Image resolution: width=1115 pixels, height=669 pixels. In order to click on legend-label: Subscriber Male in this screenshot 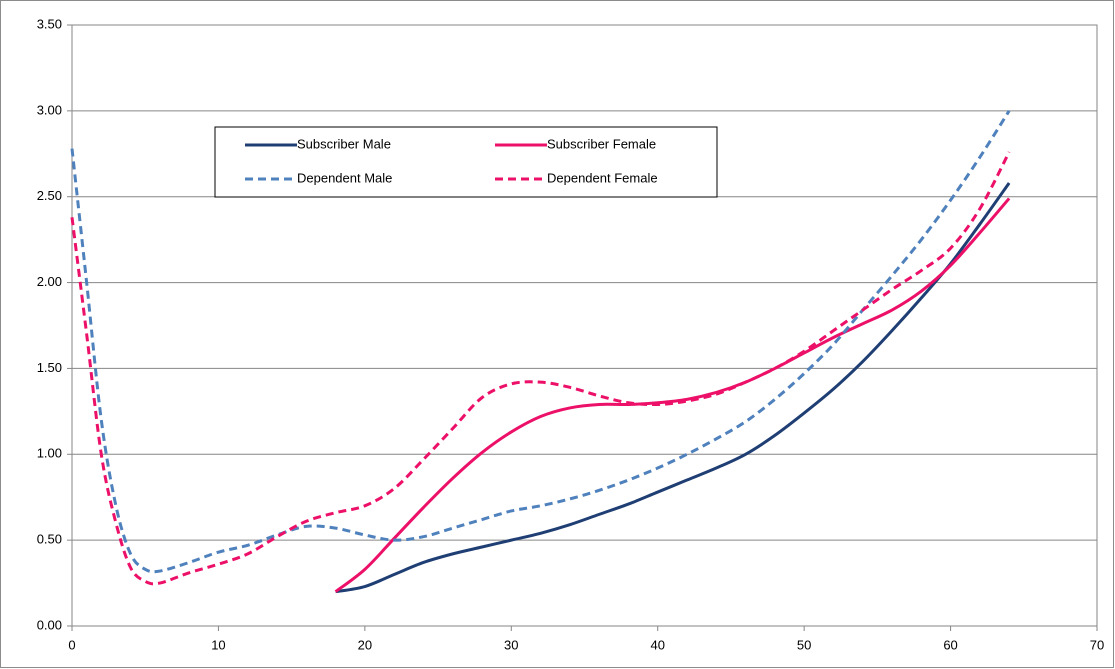, I will do `click(344, 143)`.